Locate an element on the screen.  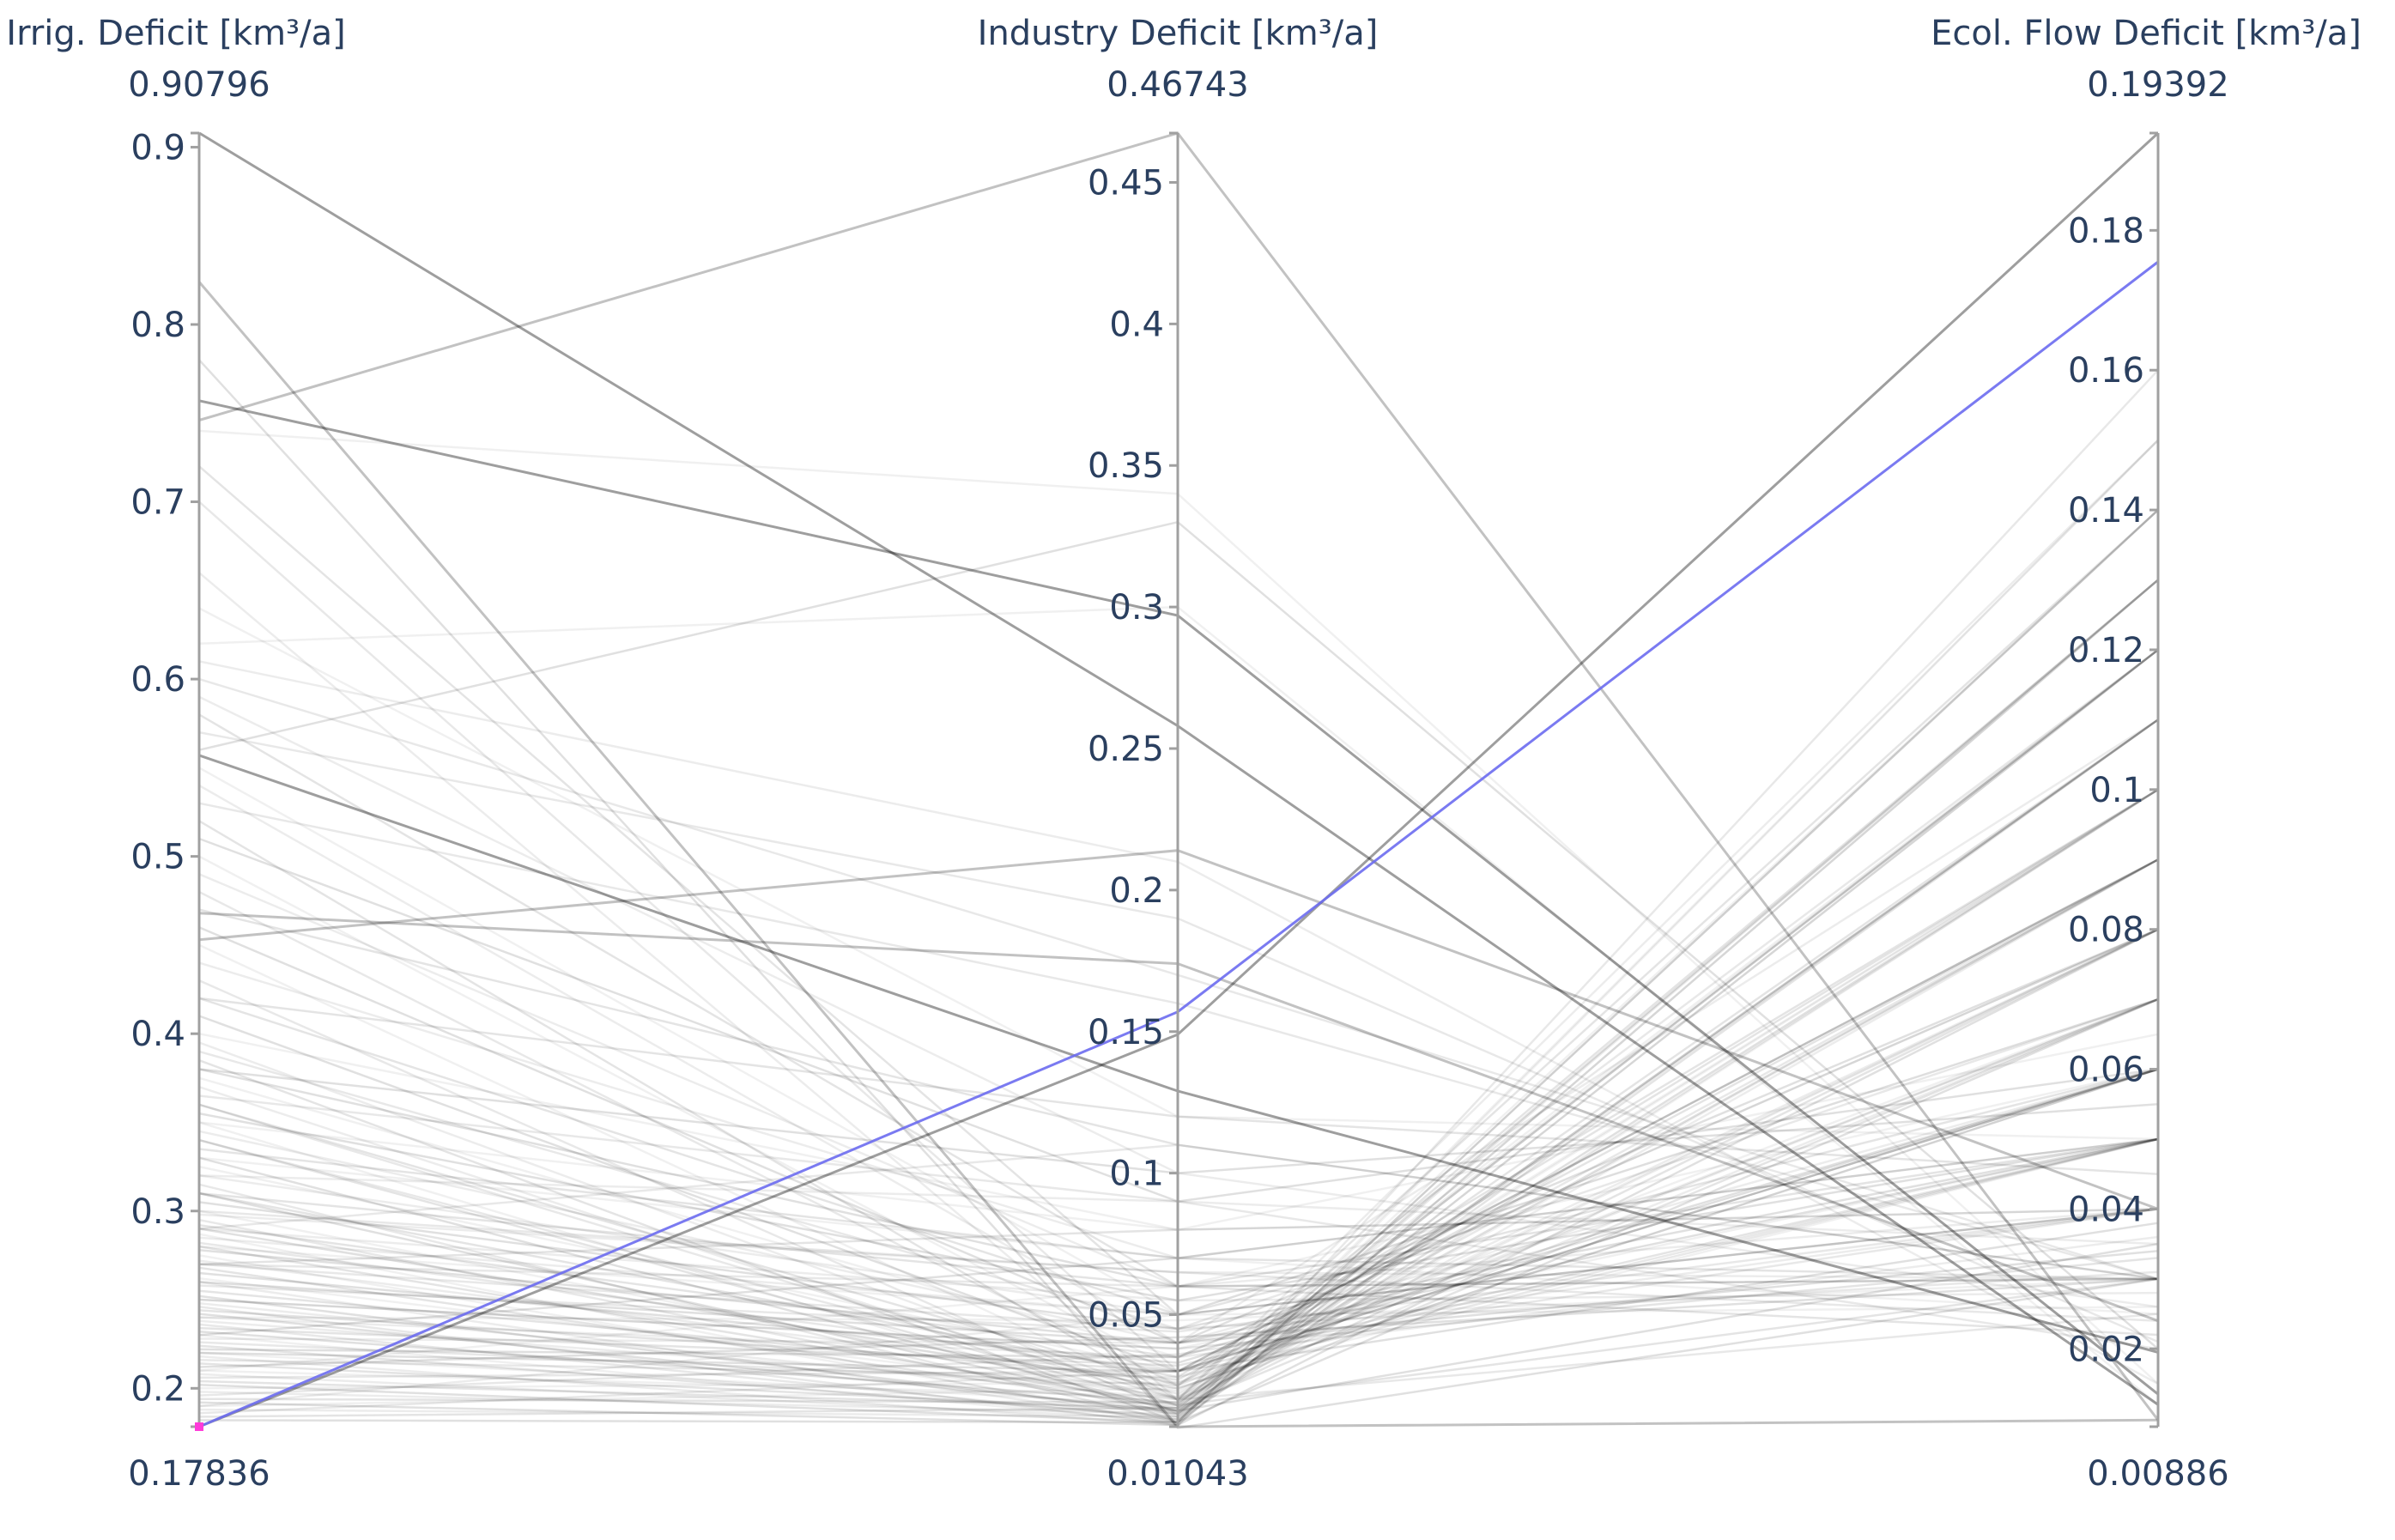
tick-label: 0.45 is located at coordinates (1126, 183).